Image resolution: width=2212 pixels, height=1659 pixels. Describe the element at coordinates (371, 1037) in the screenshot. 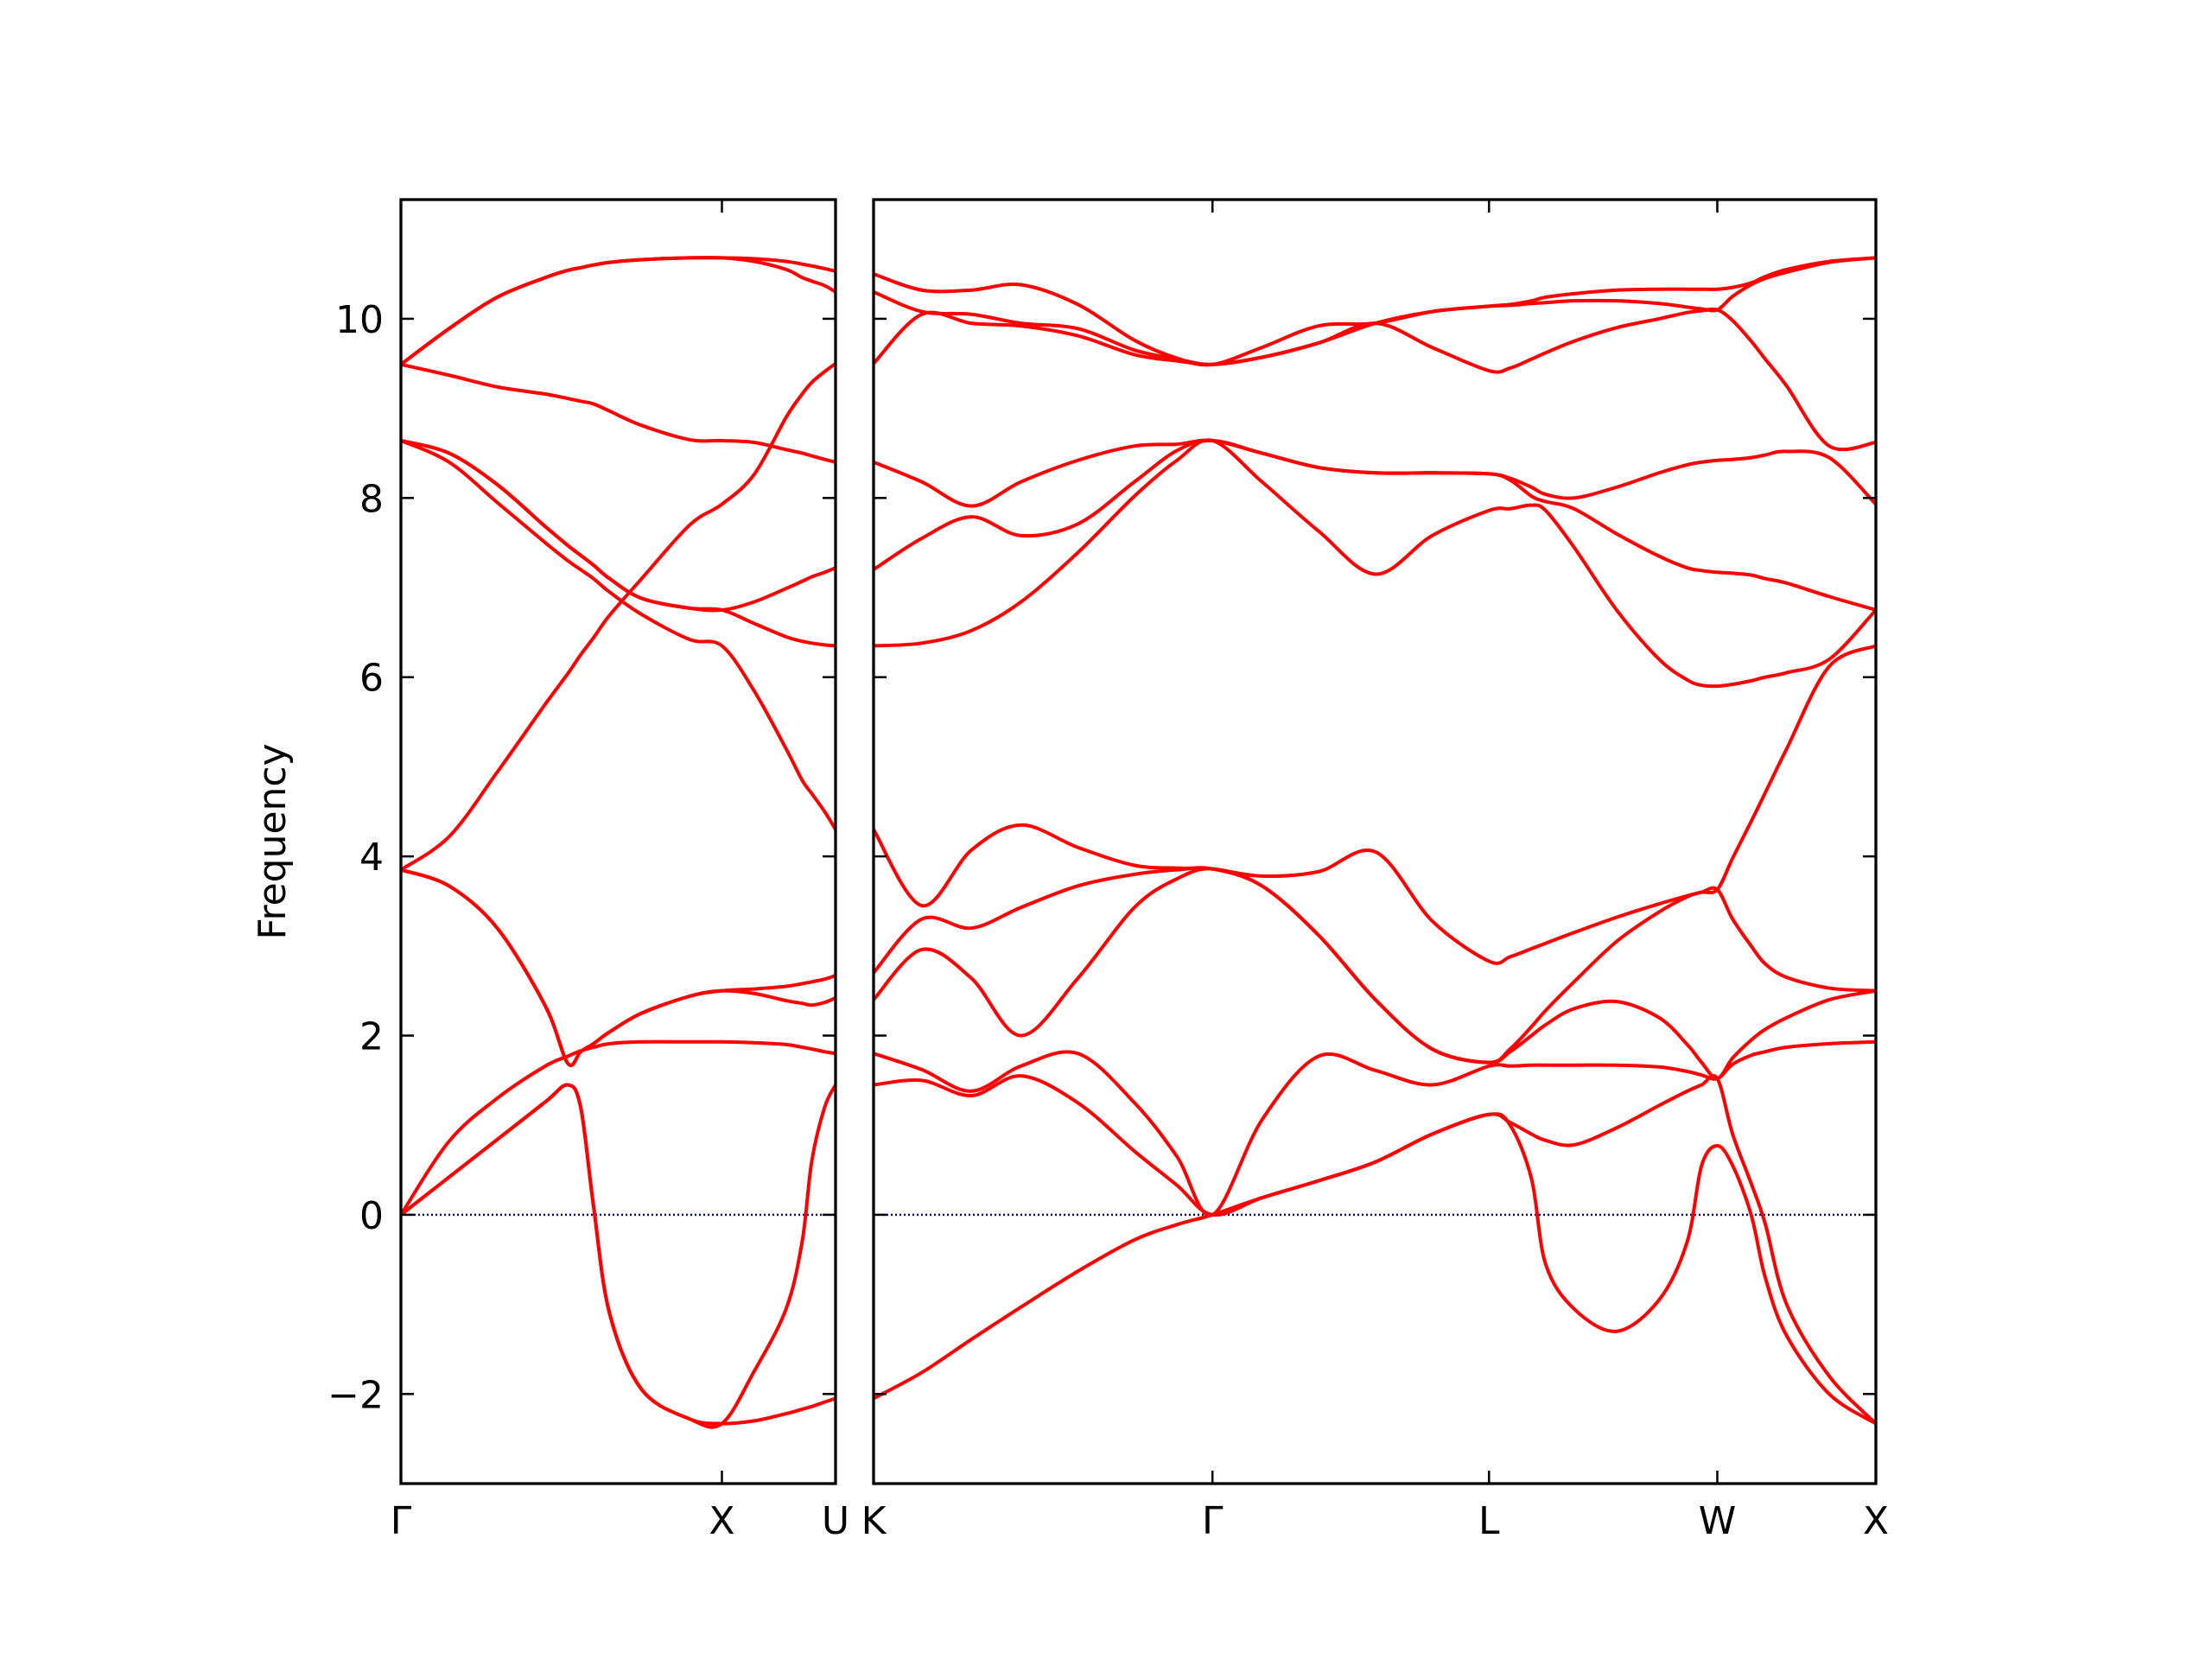

I see `y-tick-label: 2` at that location.